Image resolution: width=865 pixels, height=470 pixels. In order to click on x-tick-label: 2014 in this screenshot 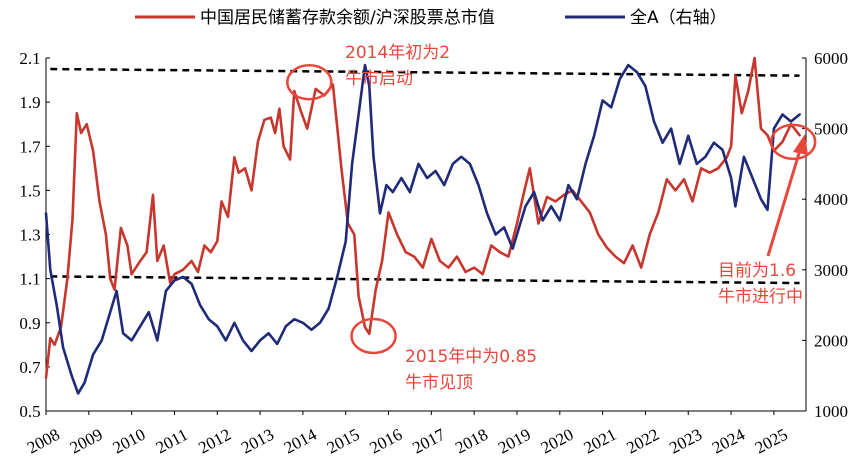, I will do `click(300, 441)`.